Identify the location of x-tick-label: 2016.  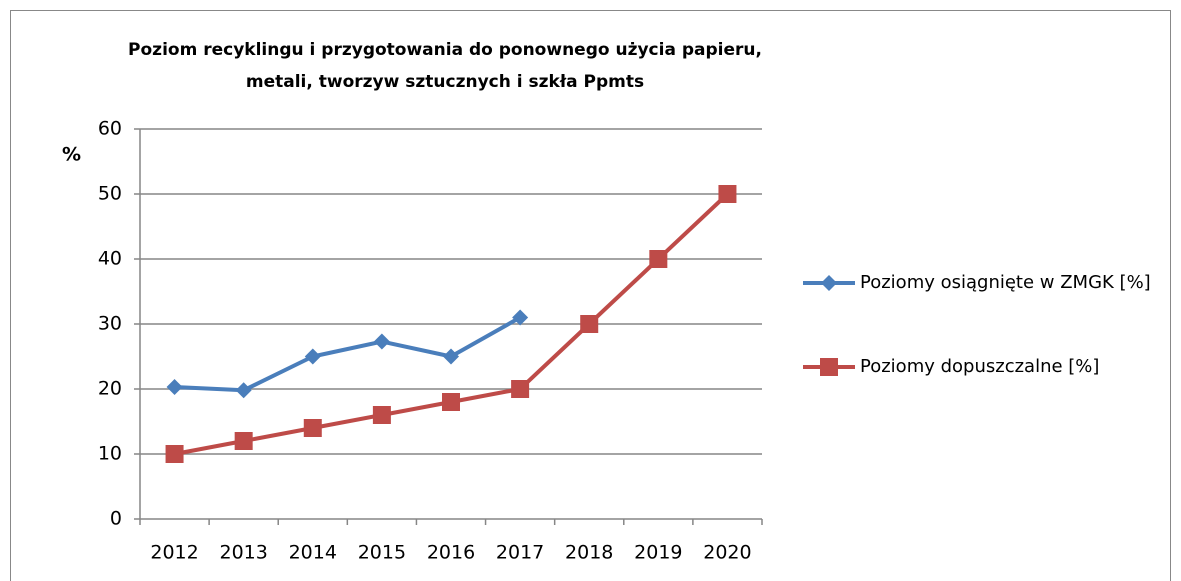
(451, 553).